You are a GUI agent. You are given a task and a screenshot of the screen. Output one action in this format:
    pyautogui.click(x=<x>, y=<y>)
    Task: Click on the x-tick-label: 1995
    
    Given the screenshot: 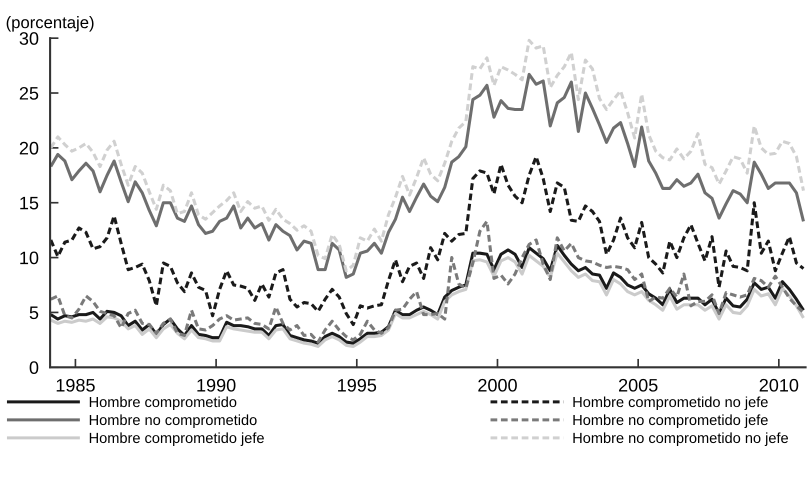 What is the action you would take?
    pyautogui.click(x=357, y=385)
    